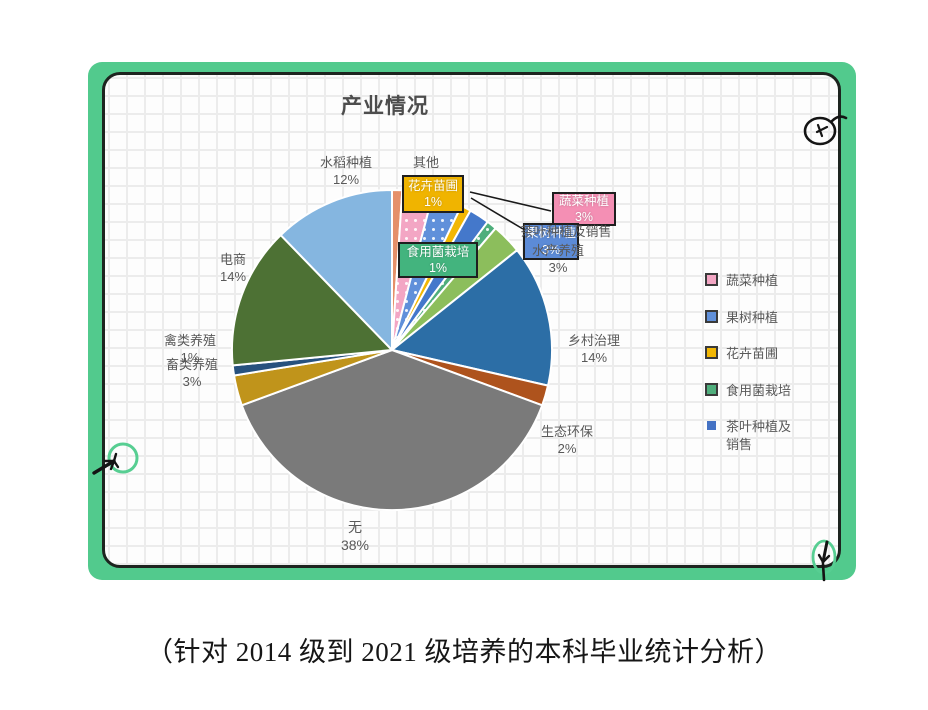  I want to click on label-ecology: 生态环保 2%, so click(566, 440).